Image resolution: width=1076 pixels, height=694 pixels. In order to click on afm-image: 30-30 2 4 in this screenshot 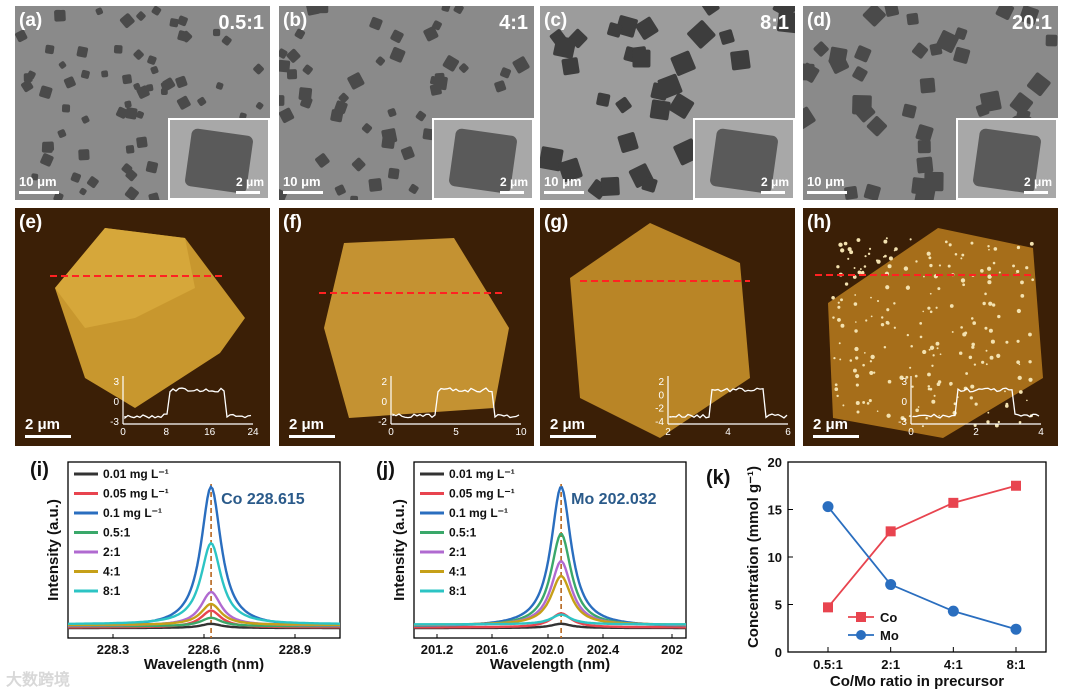, I will do `click(930, 327)`.